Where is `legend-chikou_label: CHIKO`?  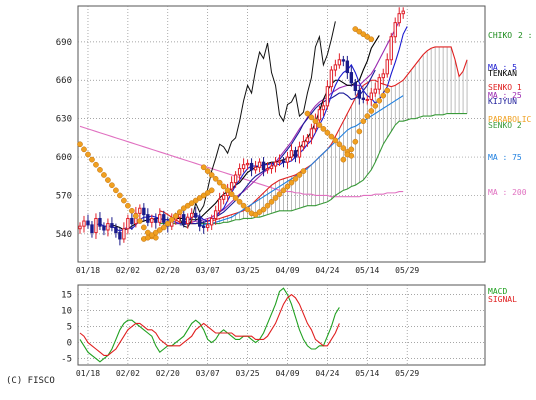
legend-chikou_label: CHIKO is located at coordinates (500, 35).